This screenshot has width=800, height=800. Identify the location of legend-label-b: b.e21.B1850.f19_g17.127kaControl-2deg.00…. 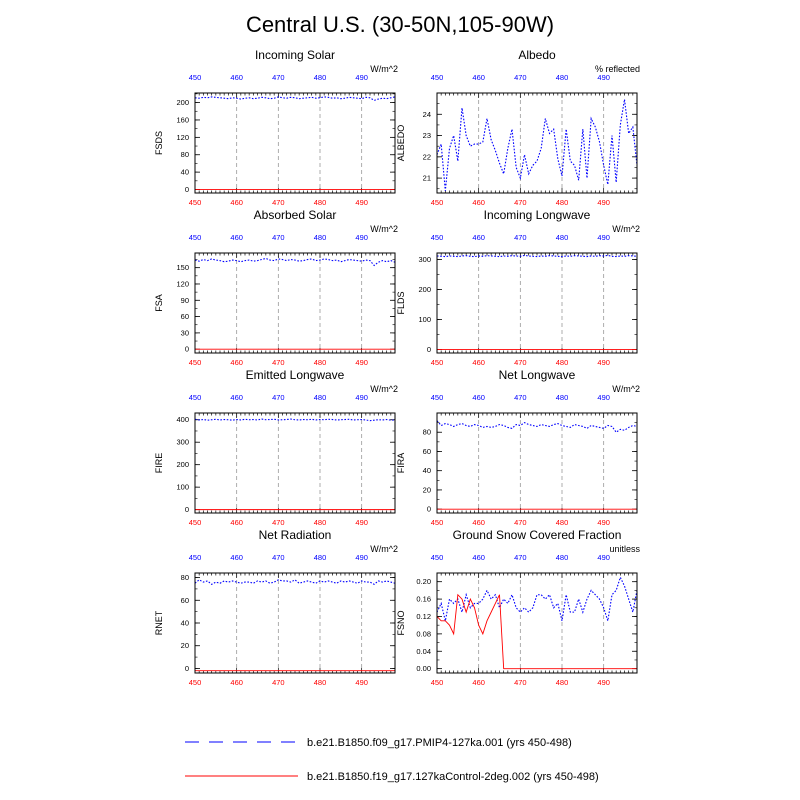
(453, 777).